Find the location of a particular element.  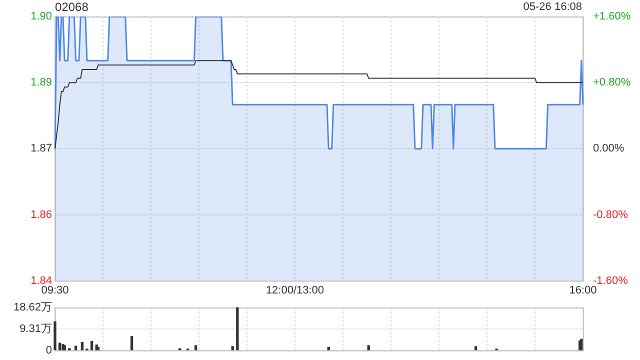

y2-tick-label: -1.60% is located at coordinates (610, 280).